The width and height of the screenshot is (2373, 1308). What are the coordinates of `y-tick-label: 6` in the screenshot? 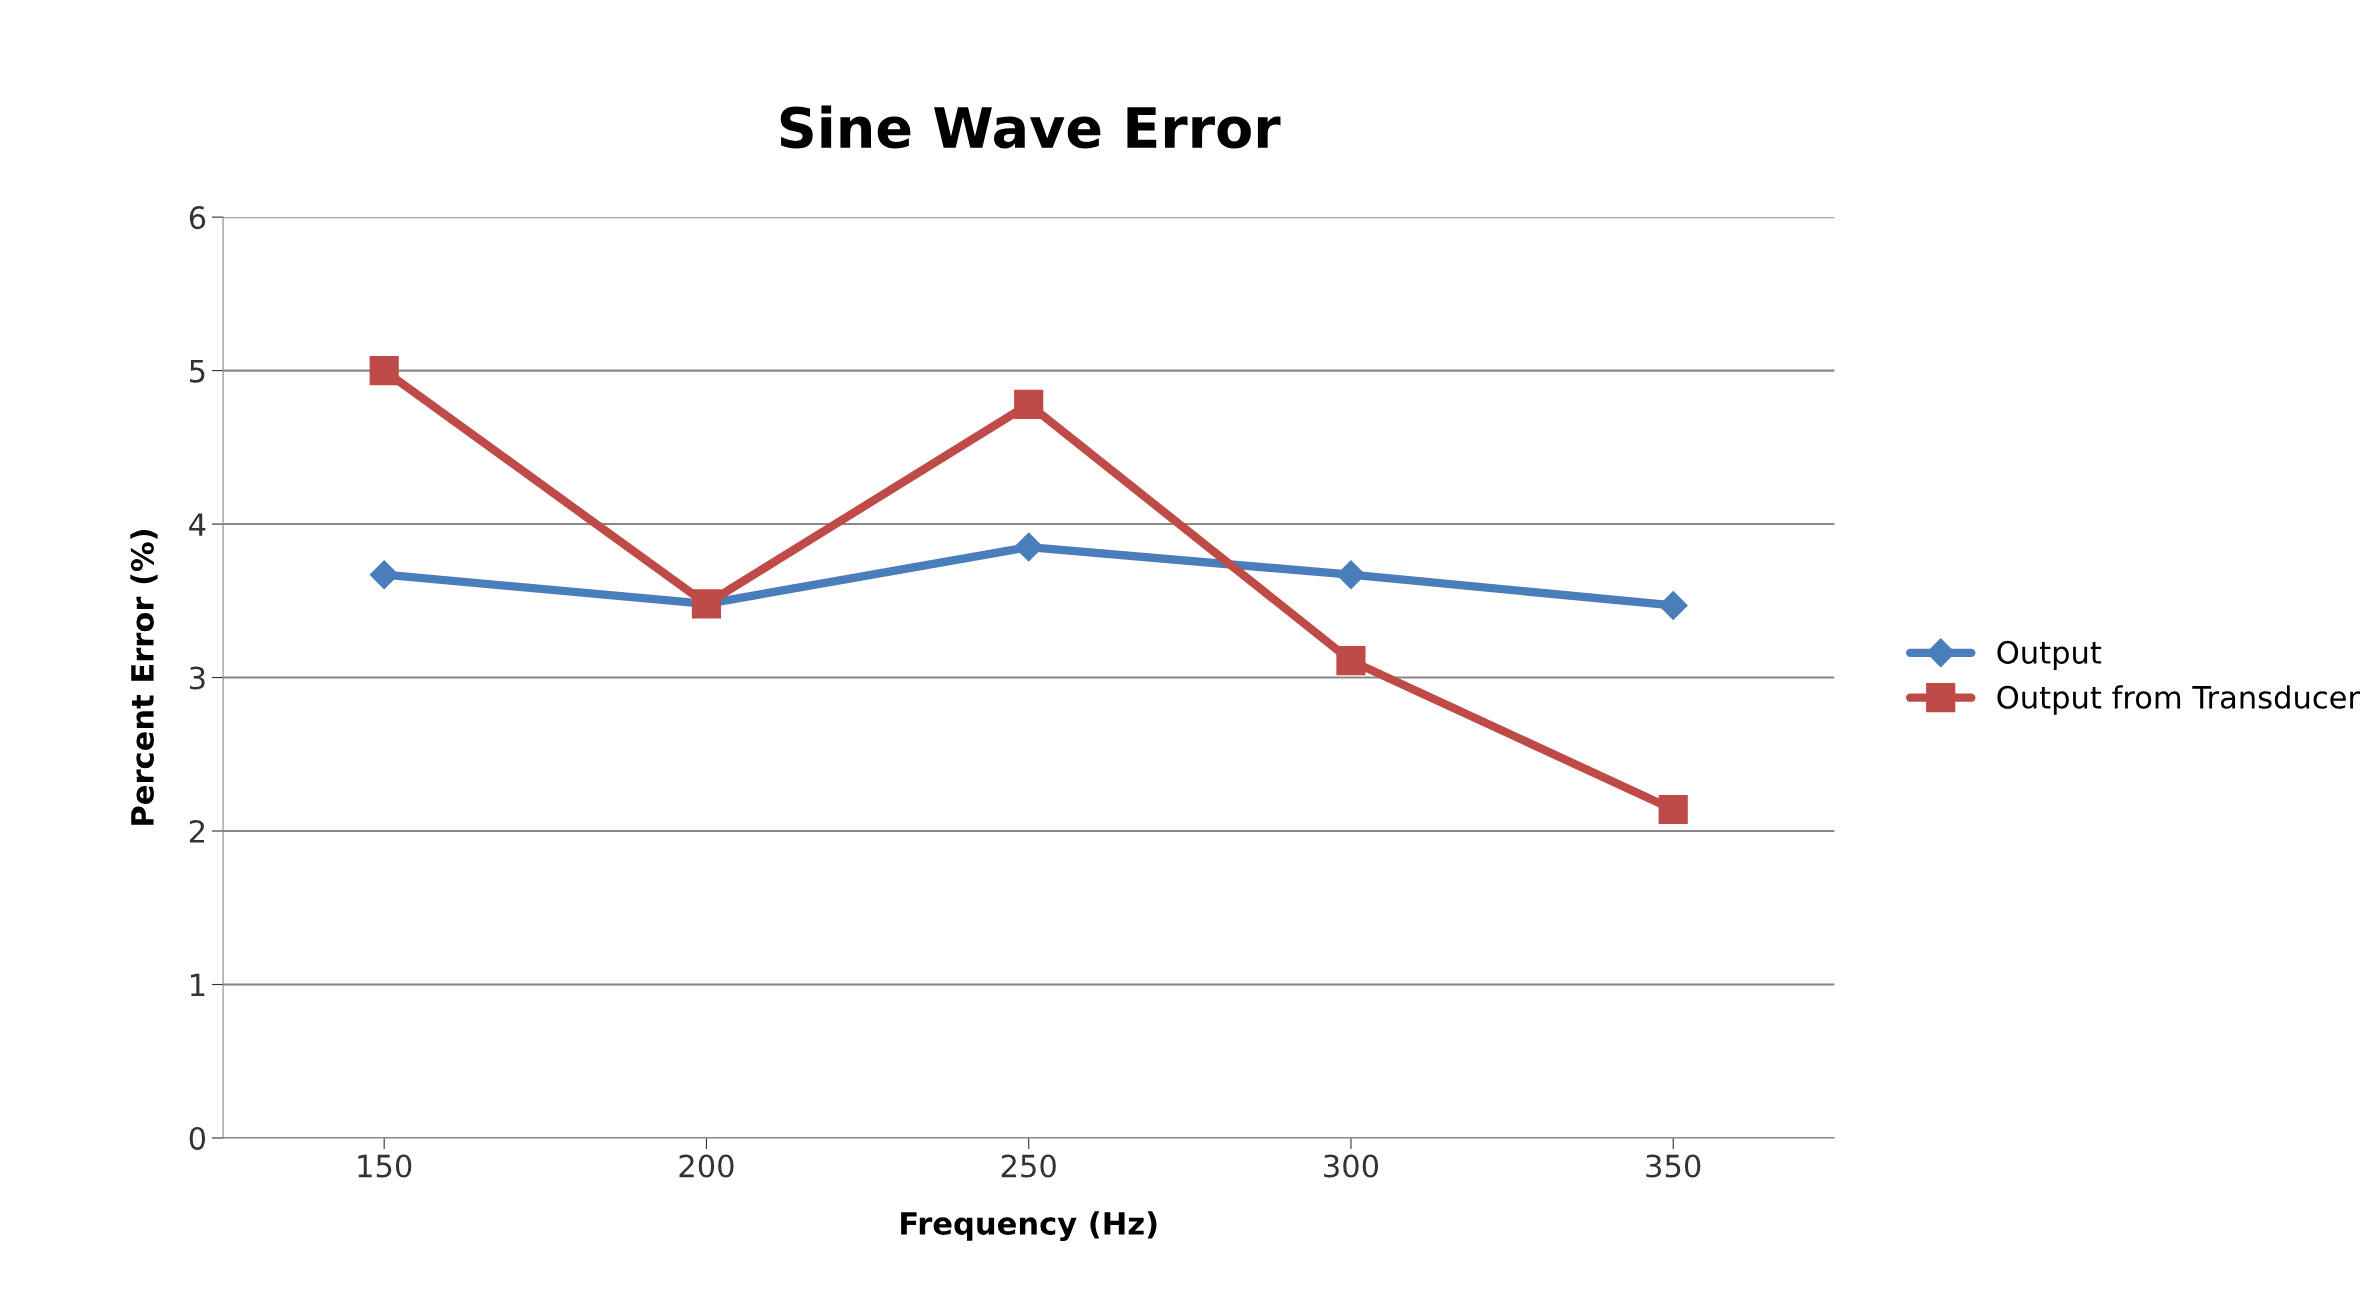 It's located at (197, 218).